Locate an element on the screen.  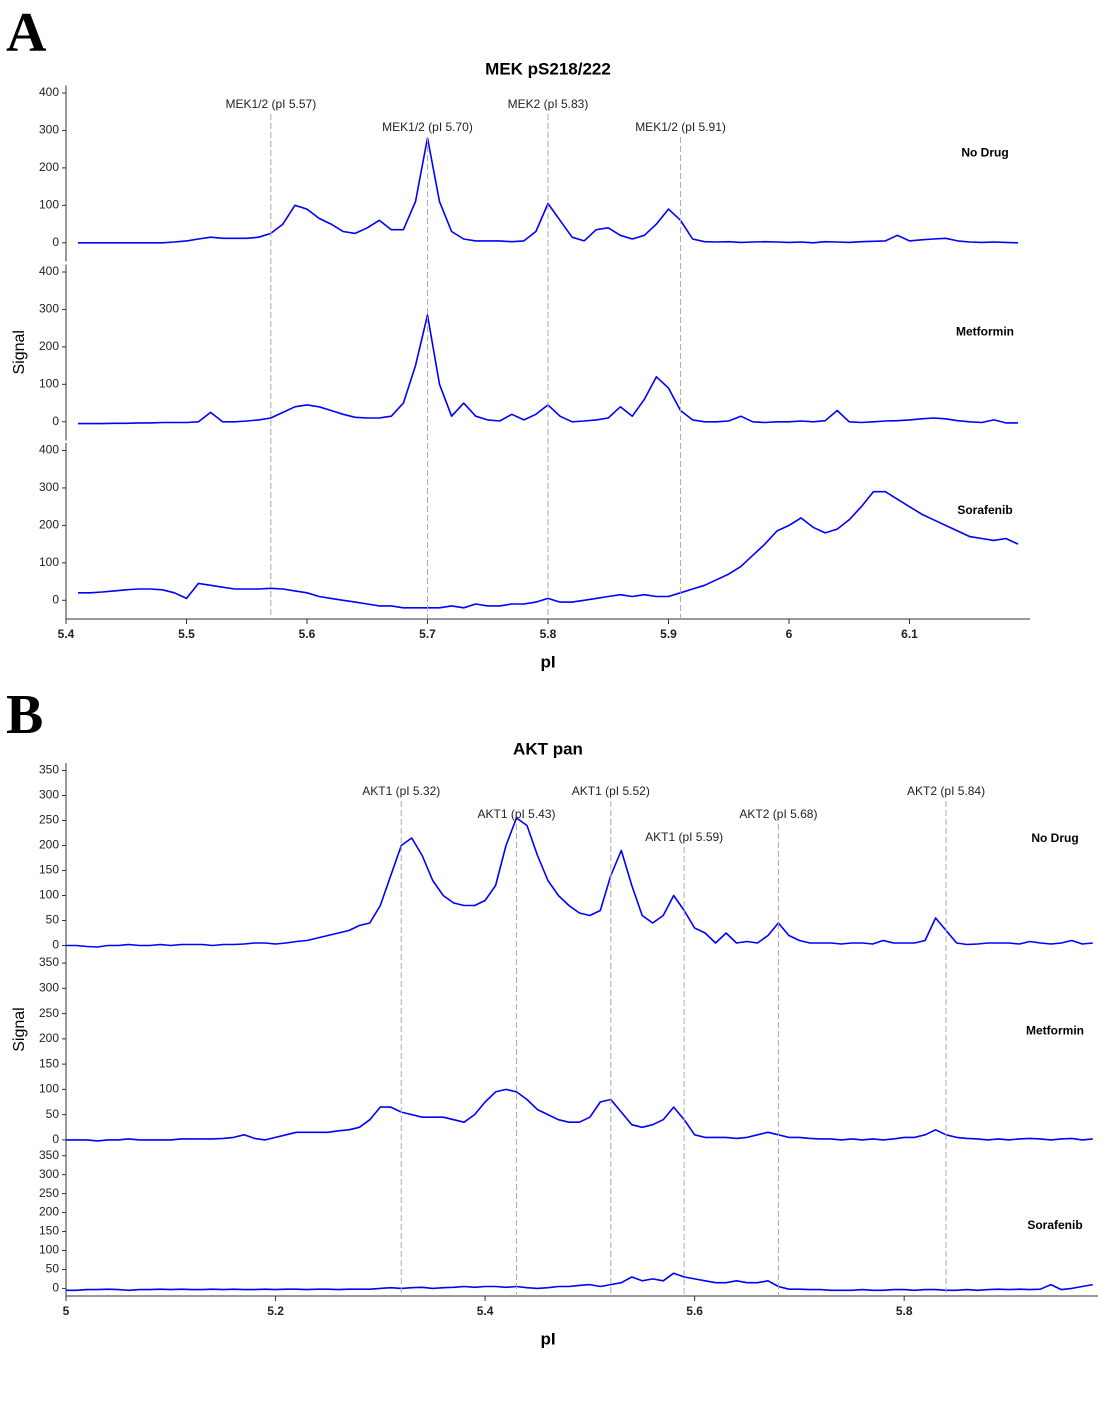
chart-title: MEK pS218/222 is located at coordinates (548, 68).